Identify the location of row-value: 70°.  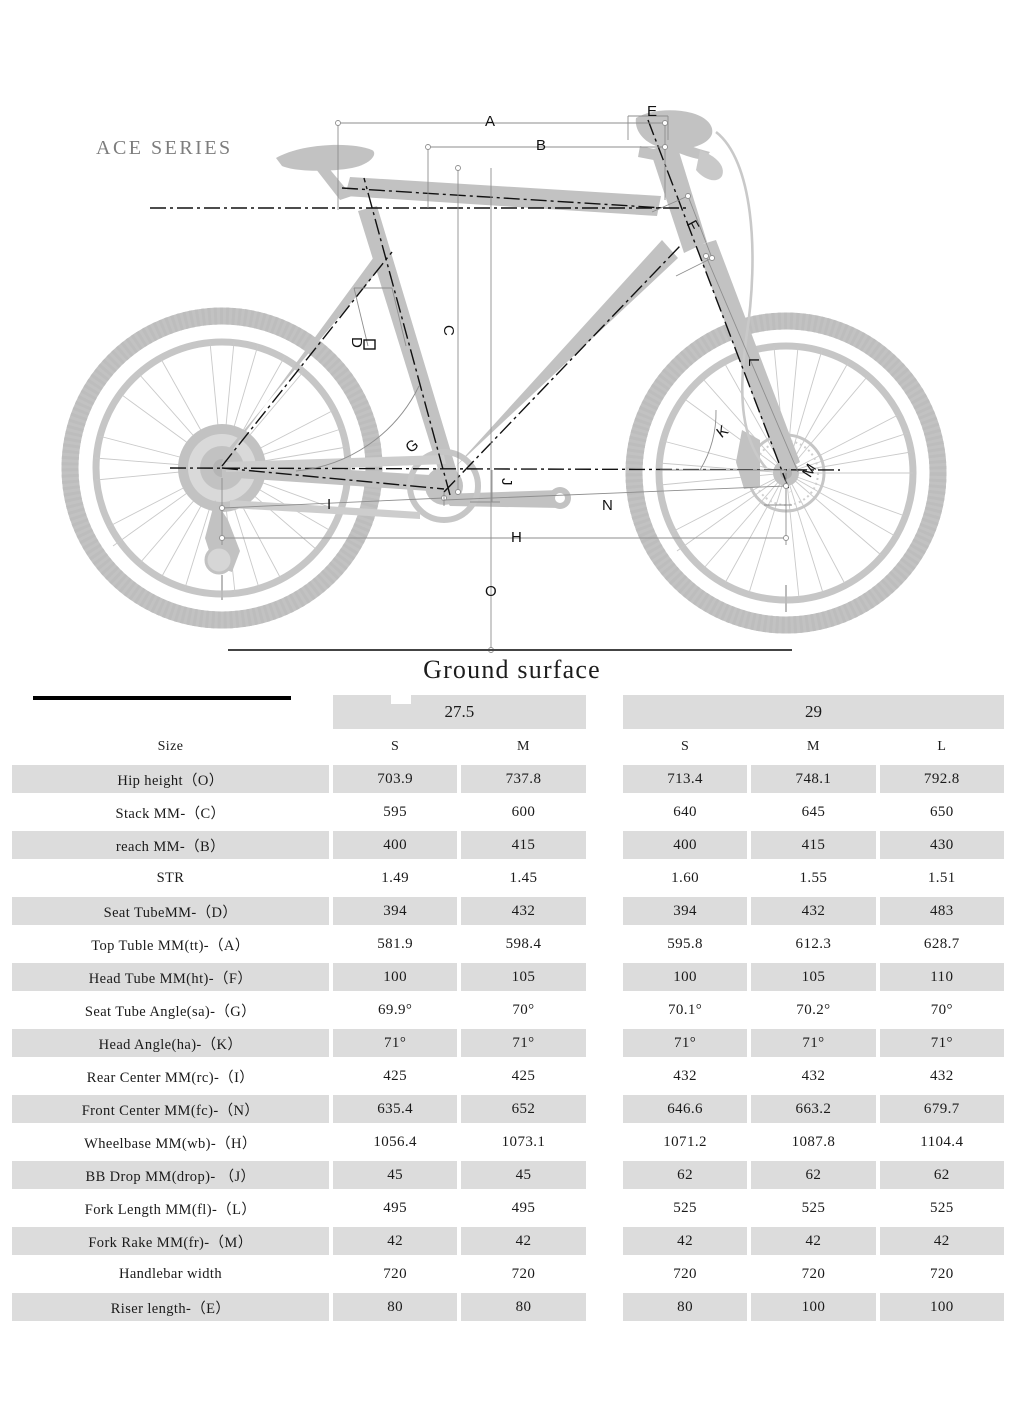
(941, 1010).